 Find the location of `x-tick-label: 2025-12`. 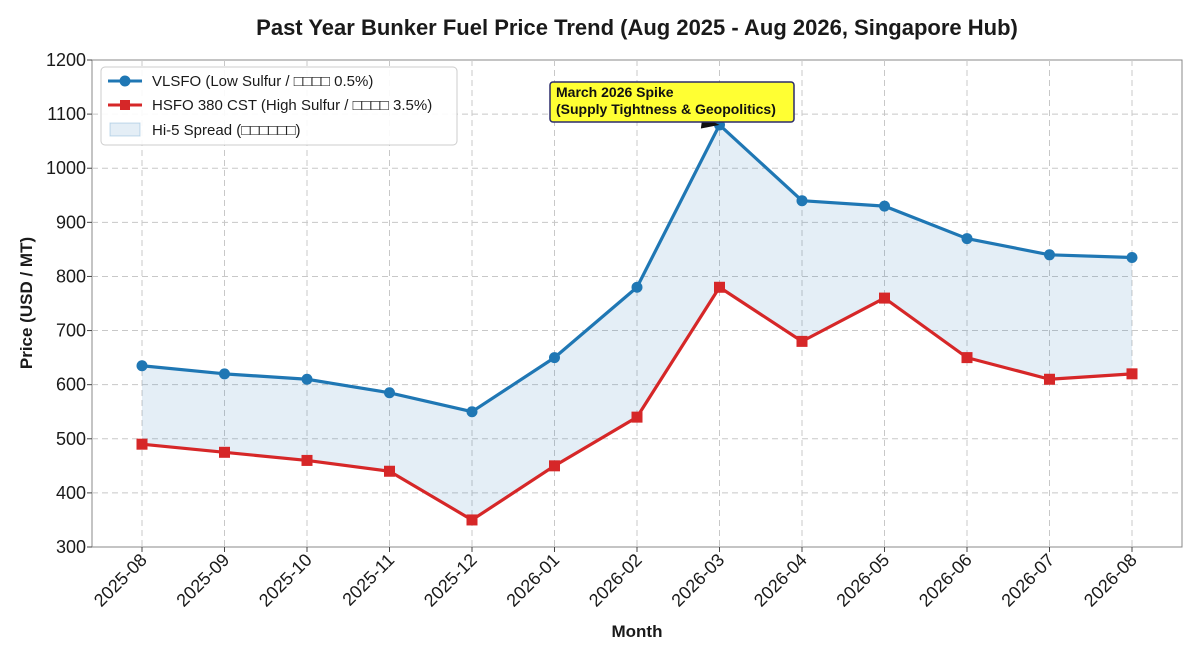

x-tick-label: 2025-12 is located at coordinates (450, 580).